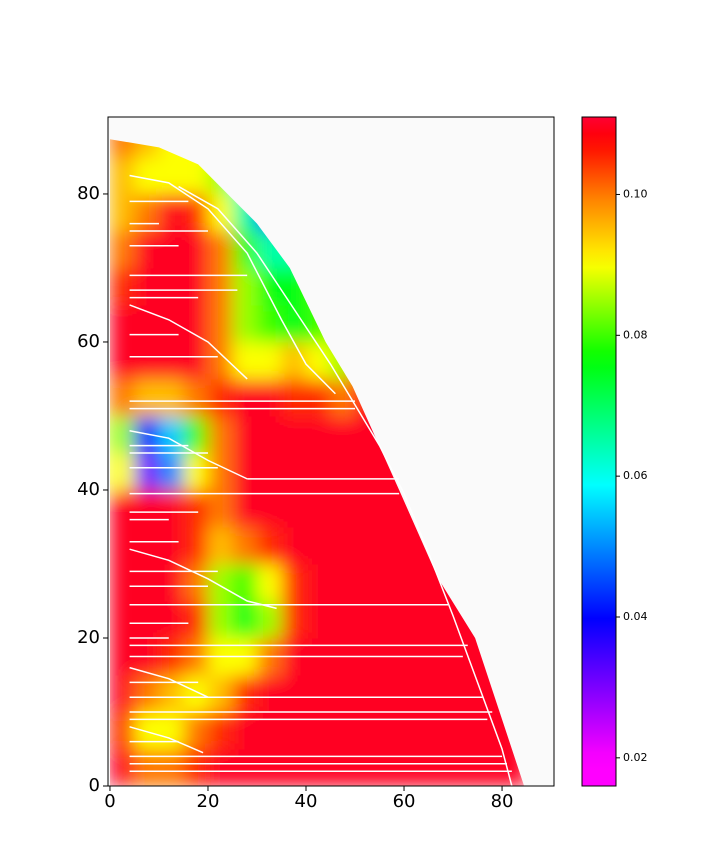  What do you see at coordinates (88, 341) in the screenshot?
I see `y-tick-label: 60` at bounding box center [88, 341].